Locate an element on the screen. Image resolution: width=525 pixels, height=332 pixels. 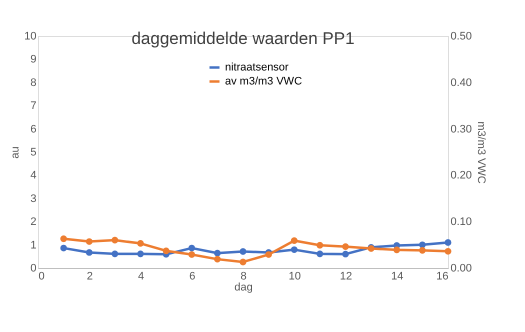
x-tick-label: 14 is located at coordinates (397, 276).